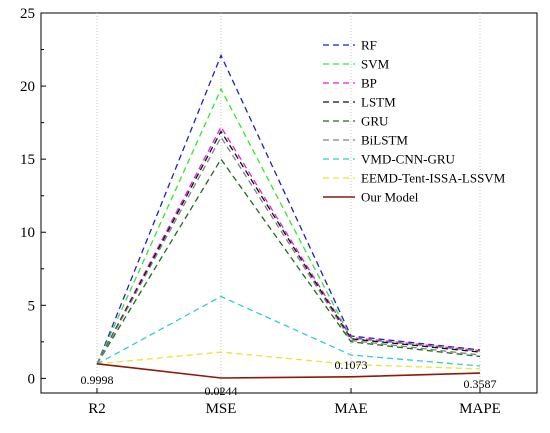 This screenshot has height=433, width=550. What do you see at coordinates (375, 64) in the screenshot?
I see `legend-label-1: SVM` at bounding box center [375, 64].